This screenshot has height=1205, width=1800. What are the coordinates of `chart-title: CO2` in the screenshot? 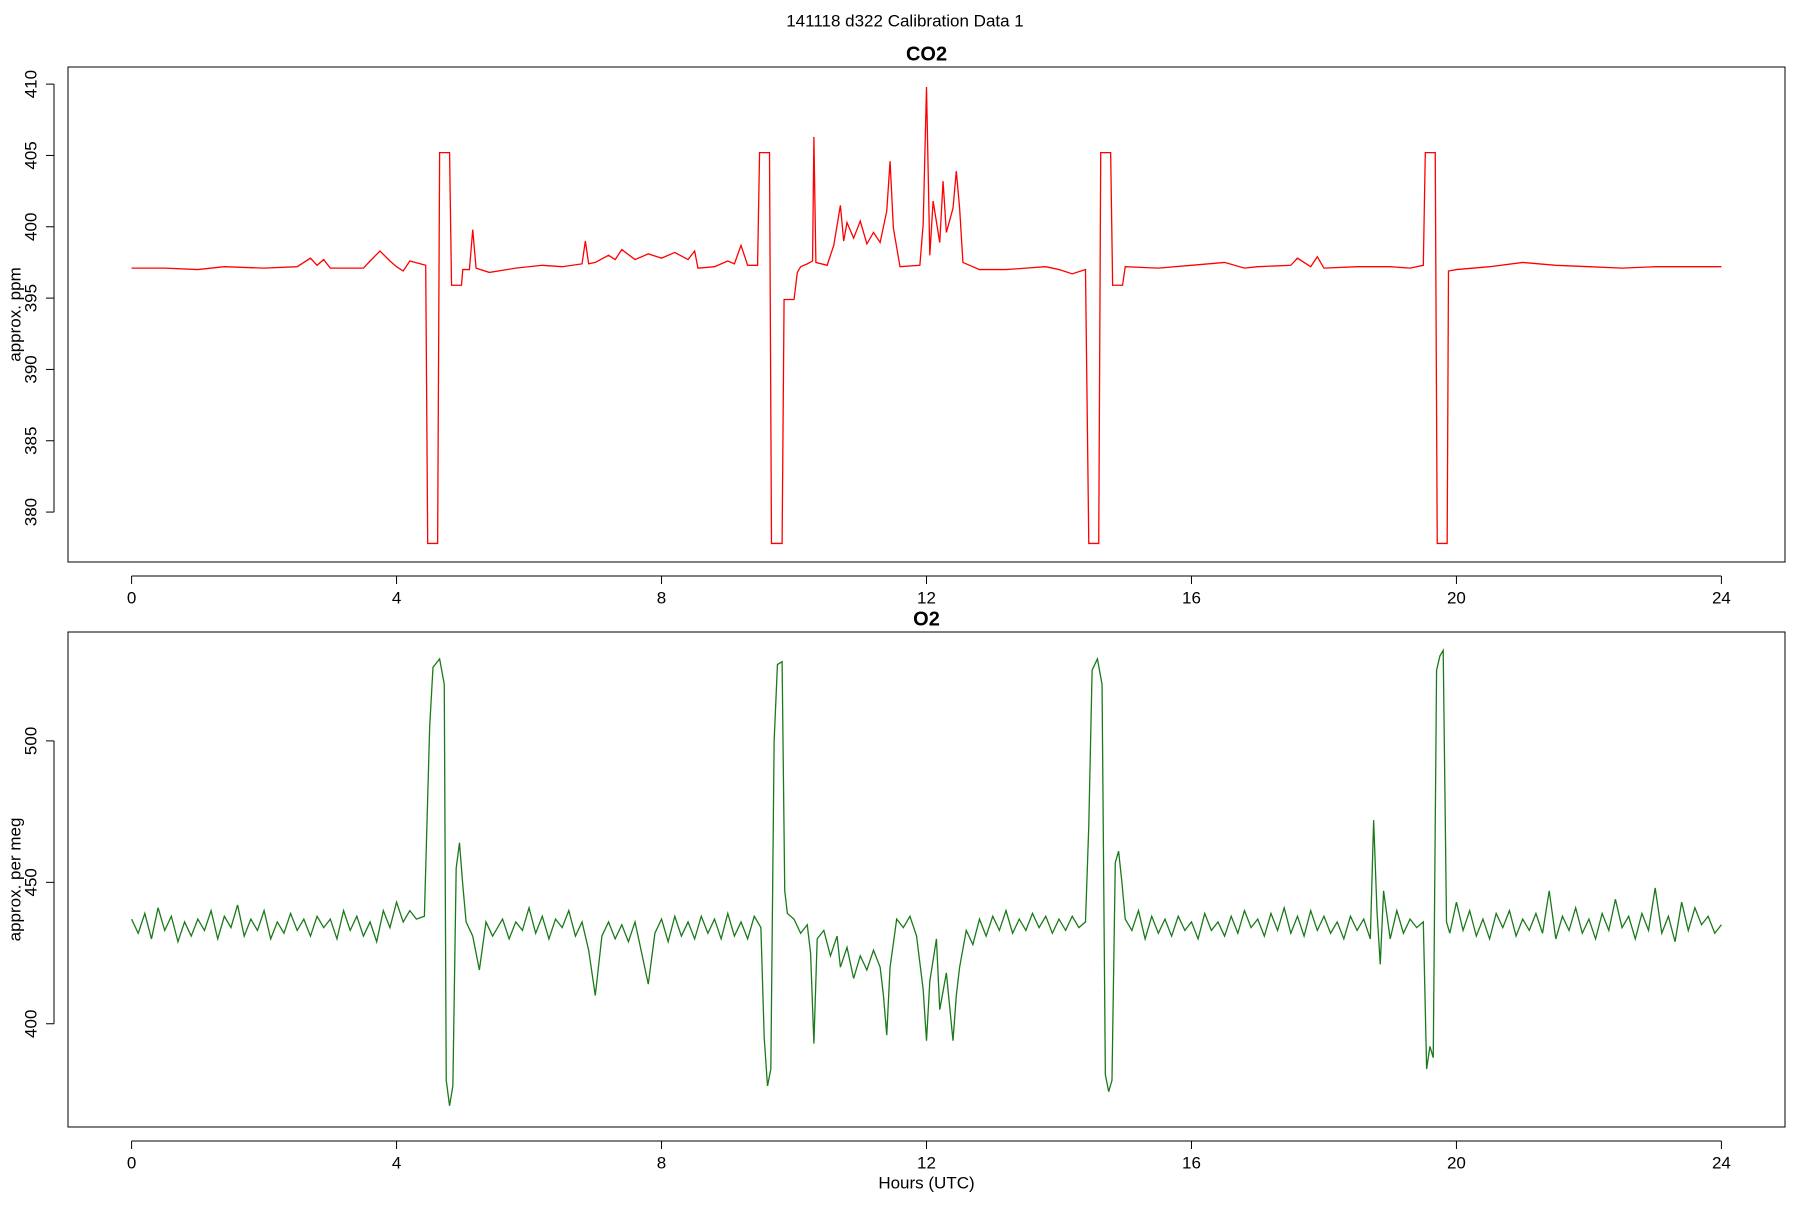 It's located at (926, 54).